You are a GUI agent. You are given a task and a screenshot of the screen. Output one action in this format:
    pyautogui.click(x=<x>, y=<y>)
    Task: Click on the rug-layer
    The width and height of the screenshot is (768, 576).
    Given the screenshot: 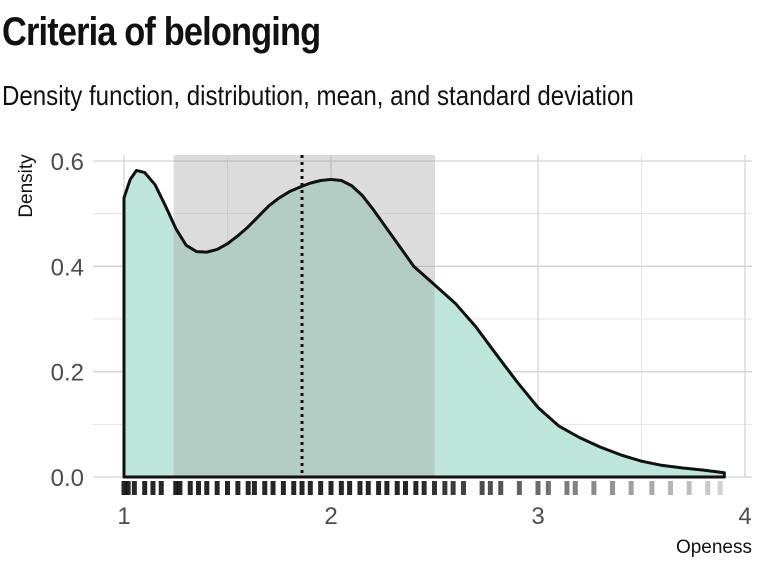 What is the action you would take?
    pyautogui.click(x=422, y=488)
    